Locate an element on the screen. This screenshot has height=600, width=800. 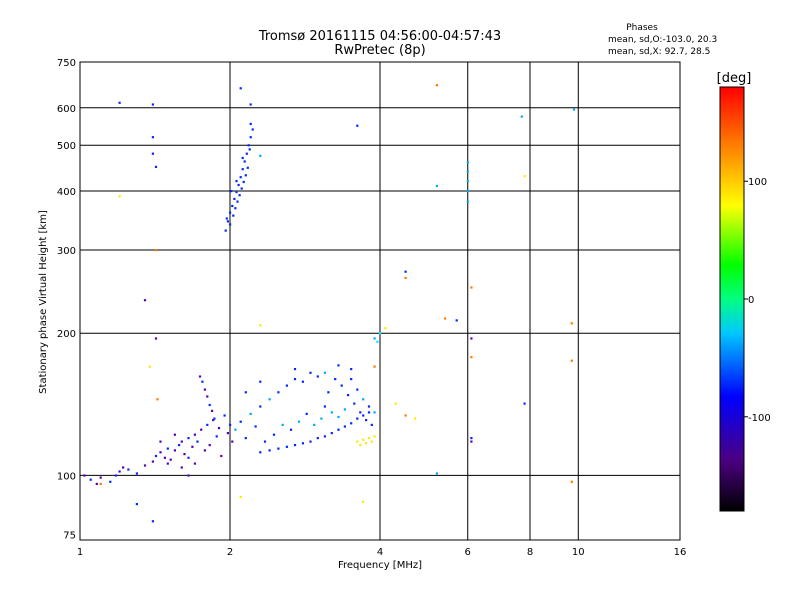
colorbar-tick-label: 100 is located at coordinates (757, 182).